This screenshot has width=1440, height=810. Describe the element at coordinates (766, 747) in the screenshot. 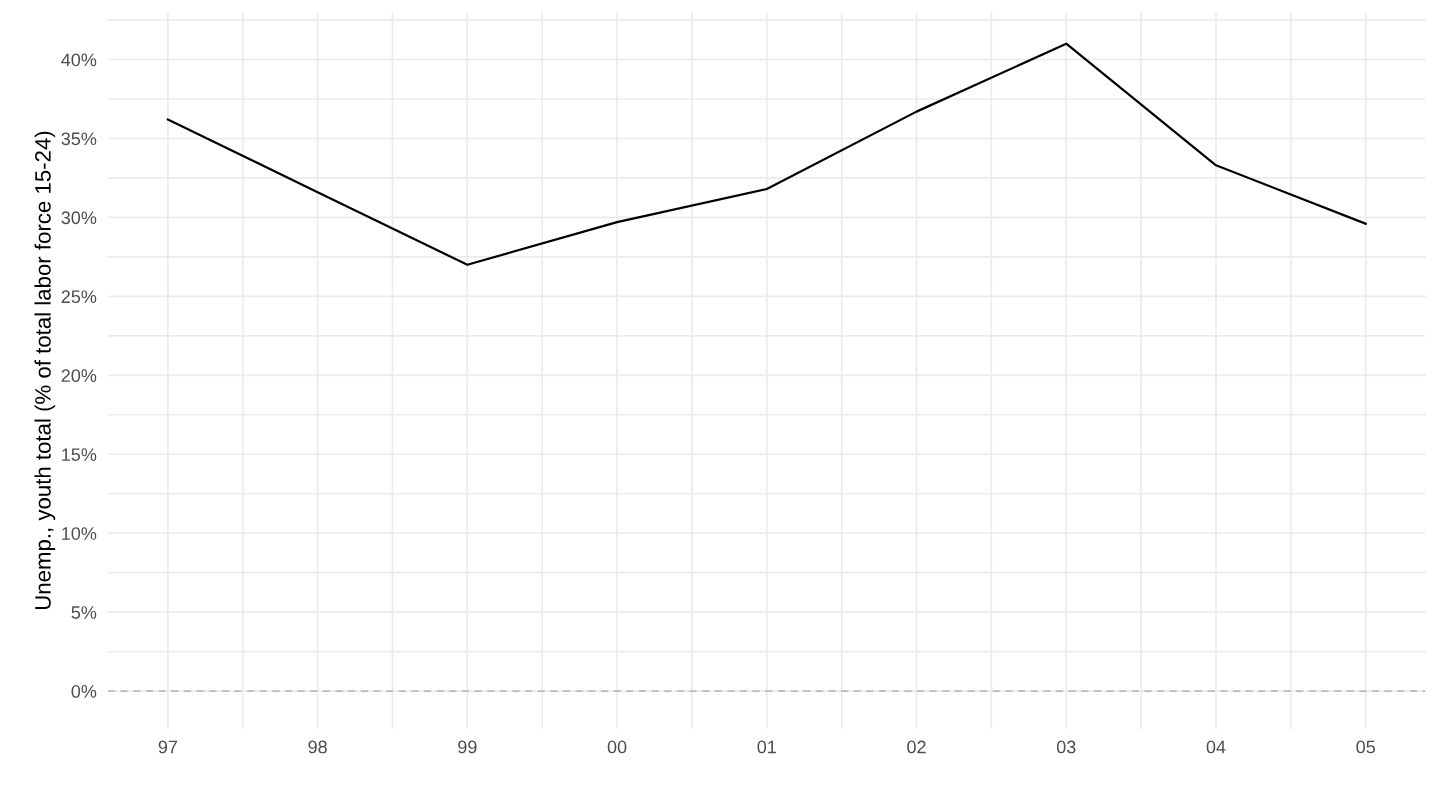

I see `x-tick-label: 01` at that location.